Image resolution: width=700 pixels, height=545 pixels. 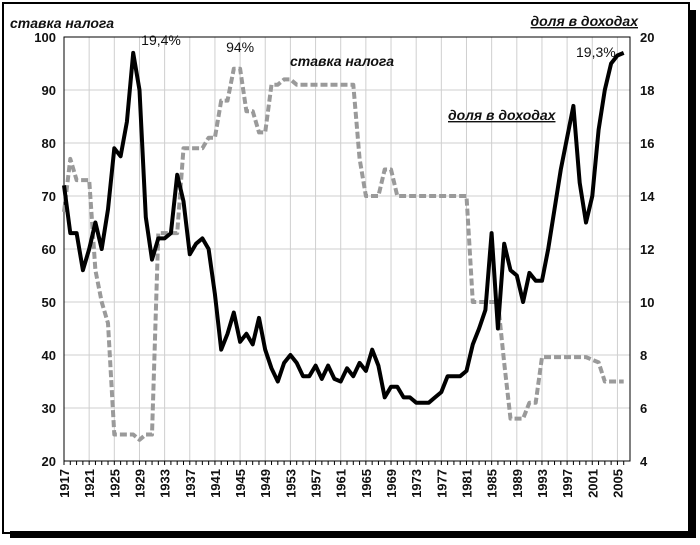 I want to click on right-tick-label: 20, so click(x=647, y=37).